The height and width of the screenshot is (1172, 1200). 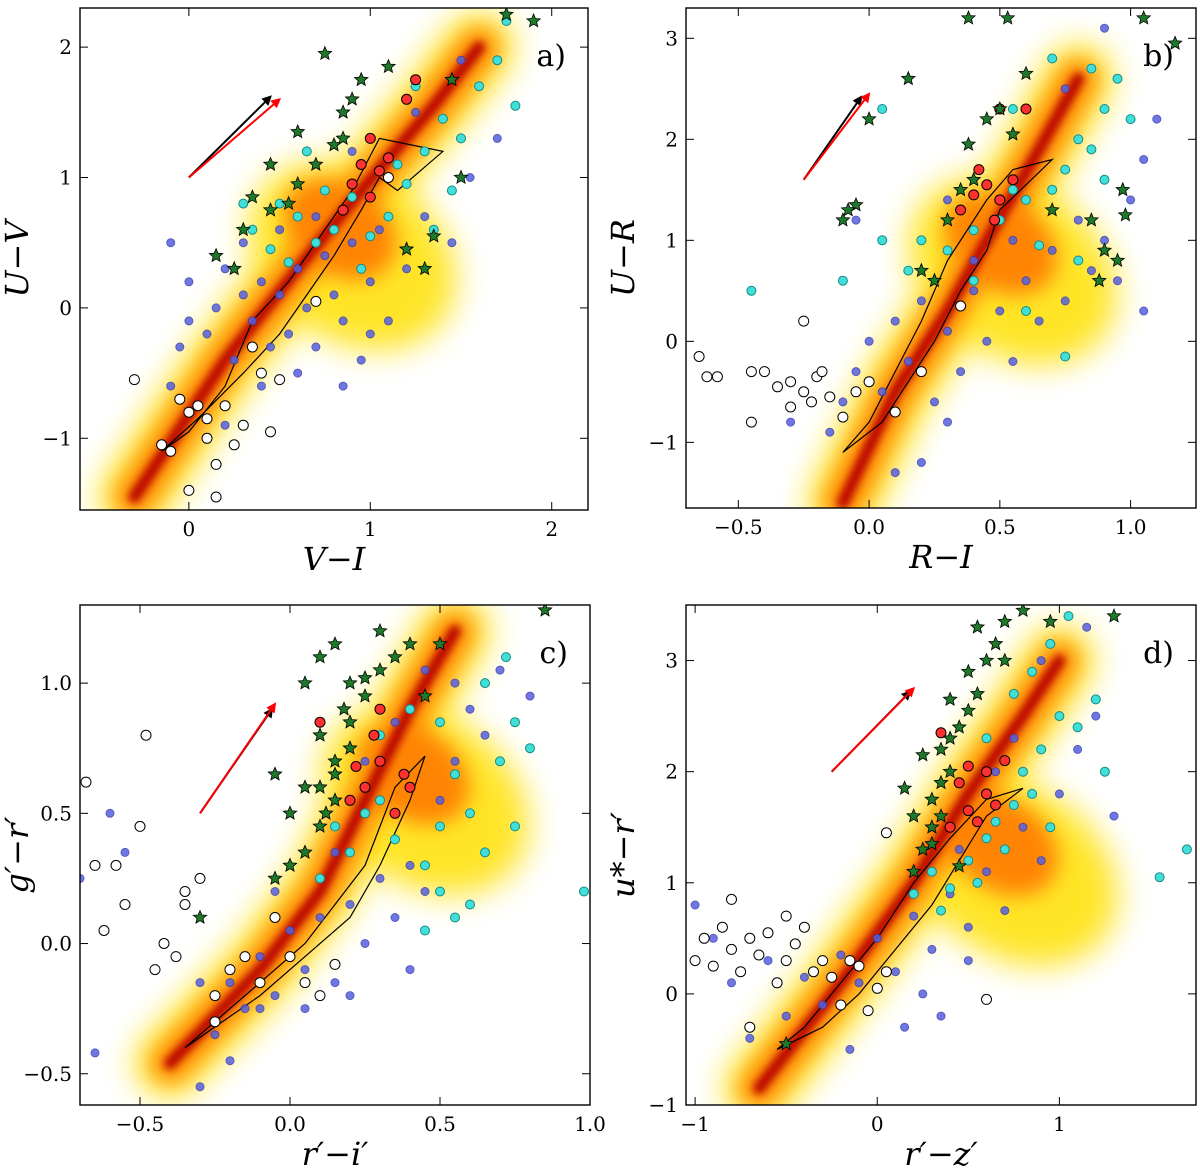 I want to click on x-tick-label: 1.0, so click(x=590, y=1124).